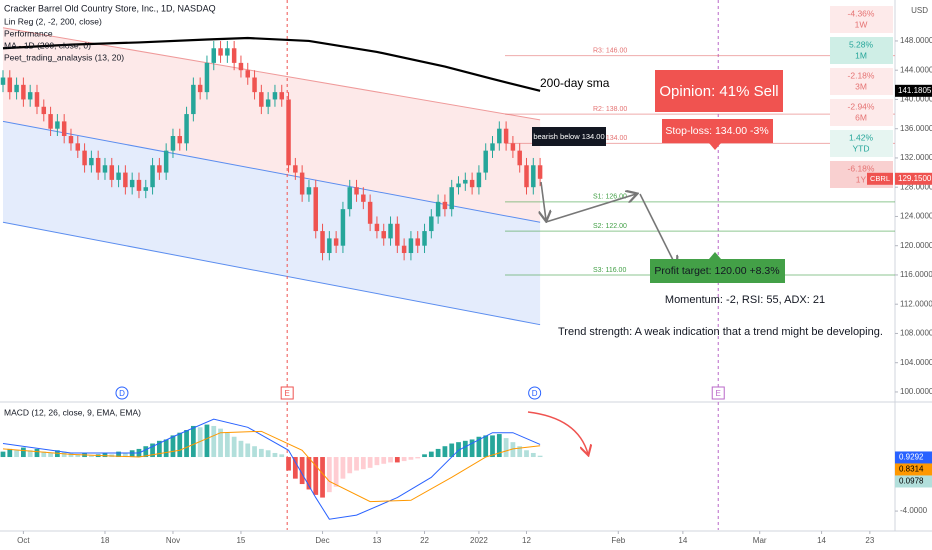 This screenshot has height=550, width=932. Describe the element at coordinates (715, 255) in the screenshot. I see `profit-target-pointer` at that location.